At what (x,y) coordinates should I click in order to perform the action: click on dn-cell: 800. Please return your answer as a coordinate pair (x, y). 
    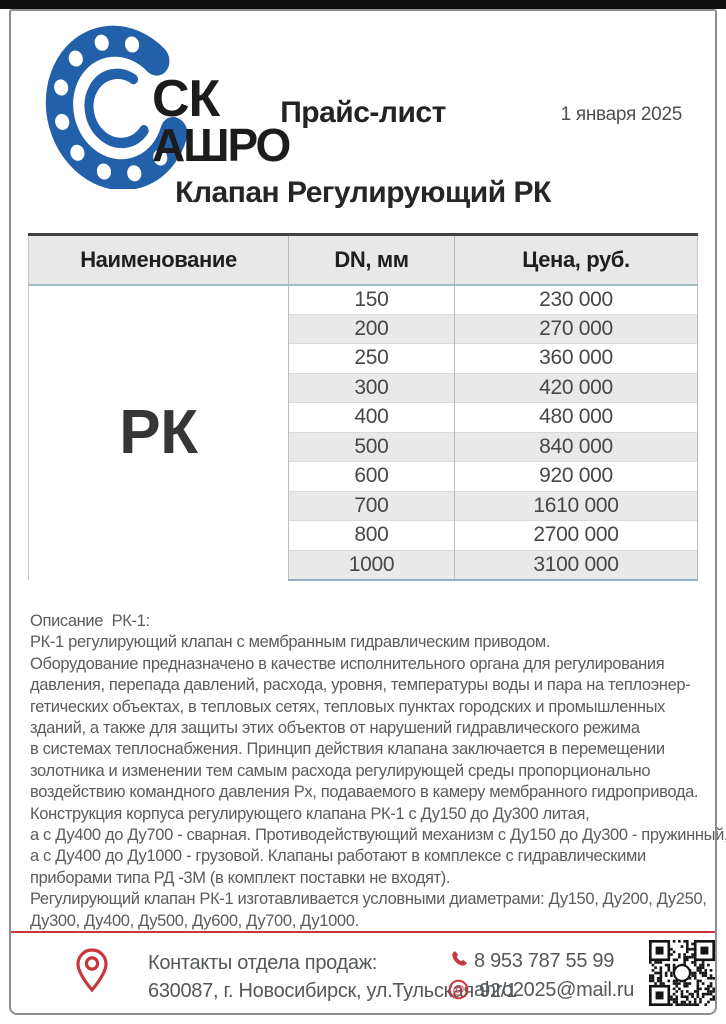
    Looking at the image, I should click on (371, 535).